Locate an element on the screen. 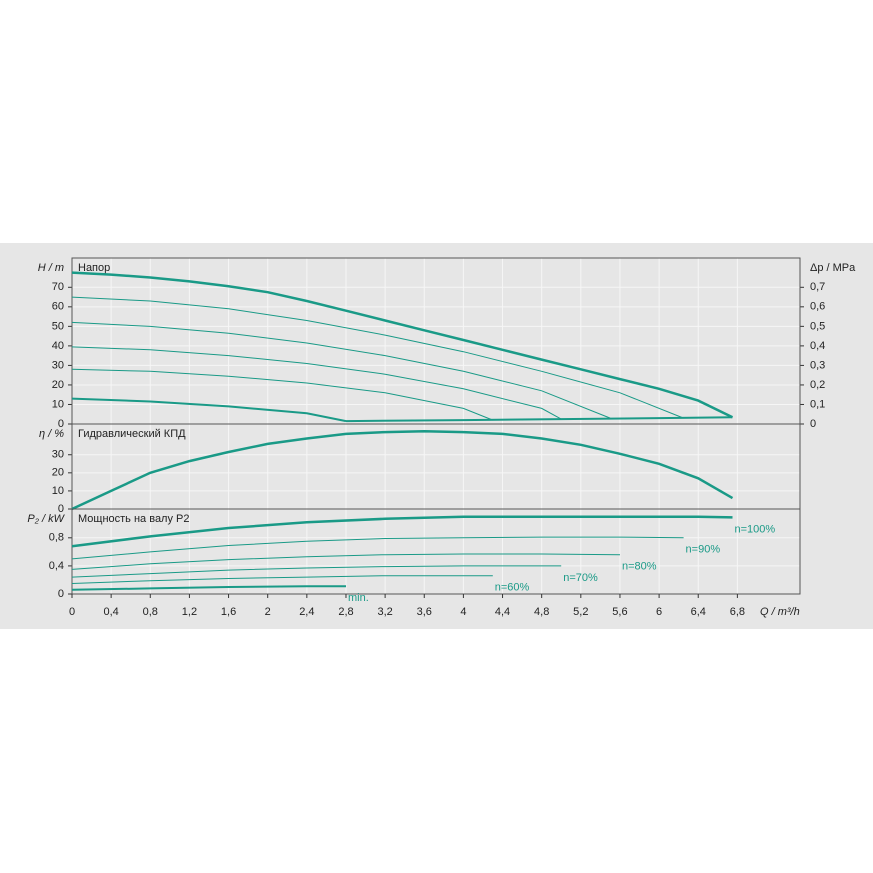 The image size is (873, 873). plot-frame is located at coordinates (436, 551).